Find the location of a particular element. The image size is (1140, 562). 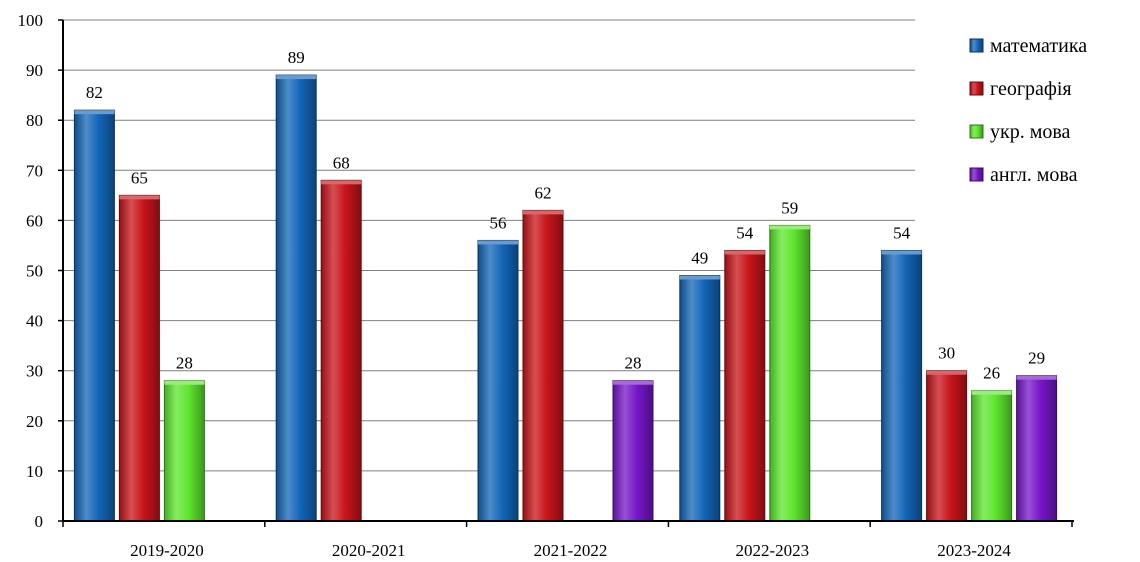

y-tick-labels: 0 10 20 30 40 50 60 70 80 90 100 is located at coordinates (31, 271).